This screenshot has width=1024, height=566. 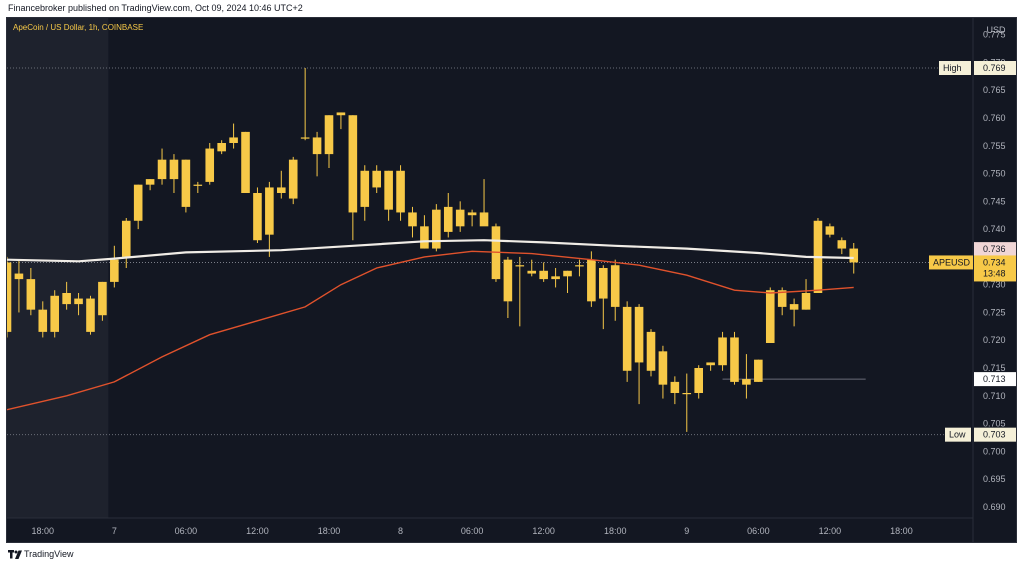 I want to click on currency-label: USD, so click(x=996, y=30).